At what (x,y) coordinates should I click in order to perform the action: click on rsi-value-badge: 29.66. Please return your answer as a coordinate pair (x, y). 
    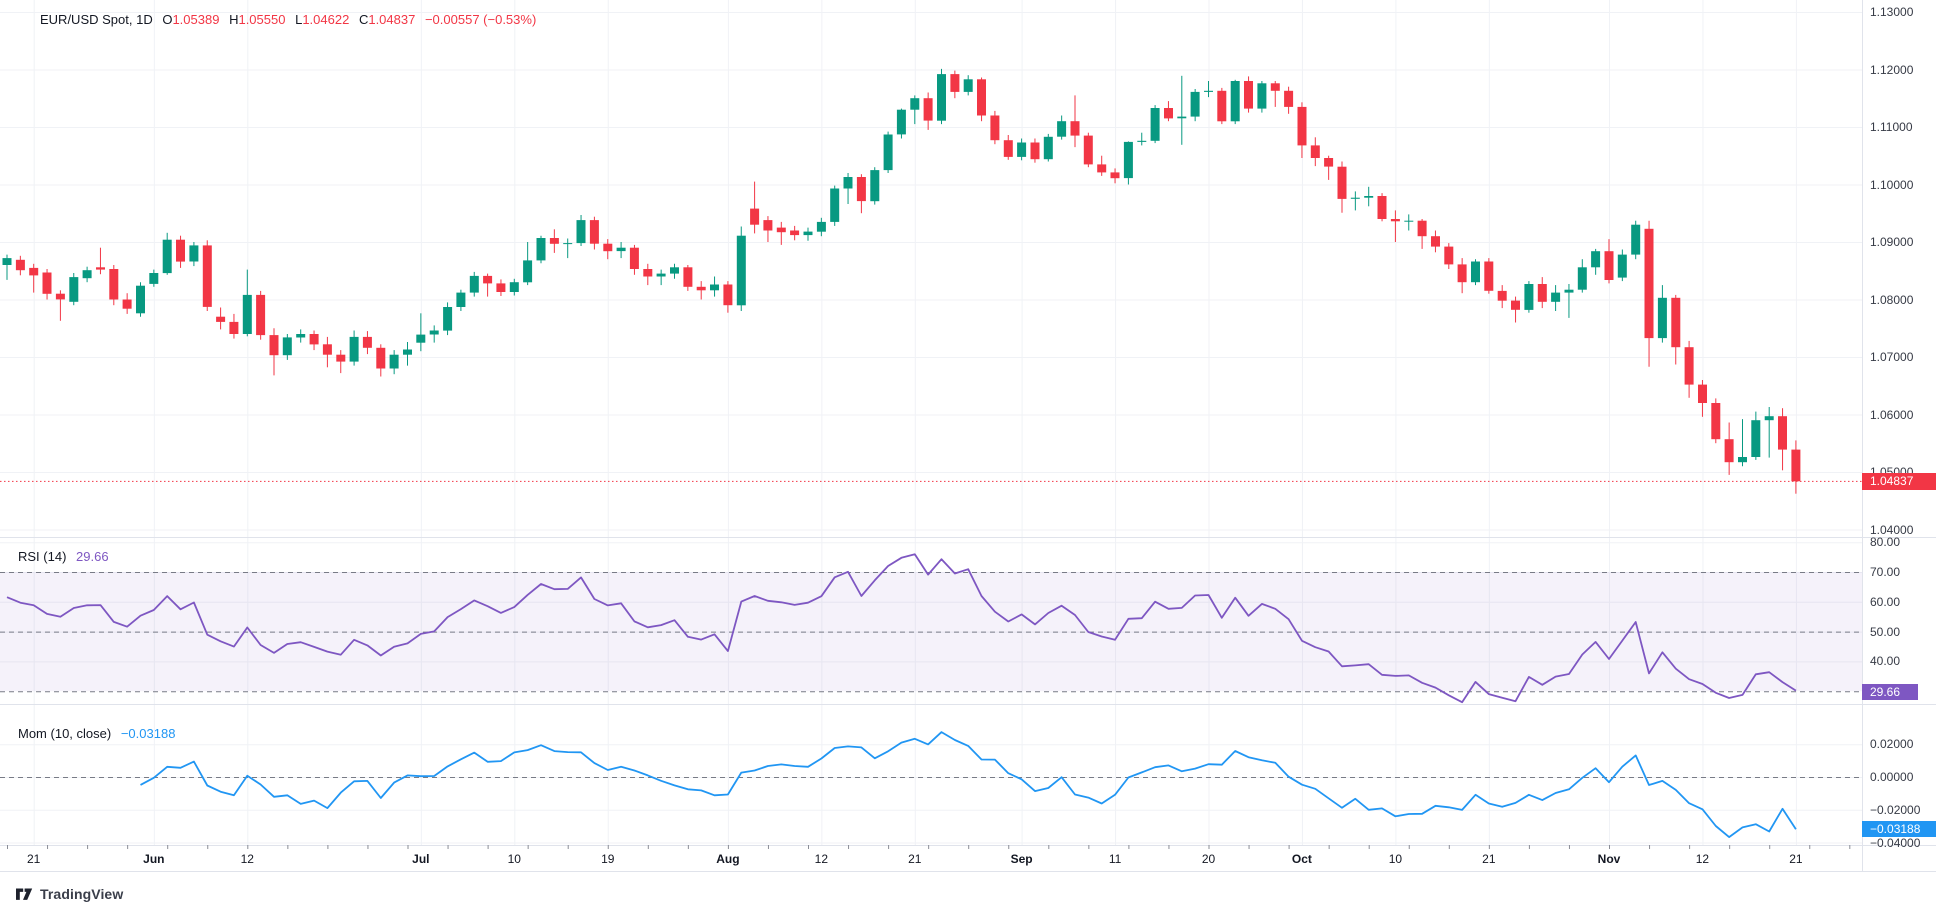
    Looking at the image, I should click on (1890, 692).